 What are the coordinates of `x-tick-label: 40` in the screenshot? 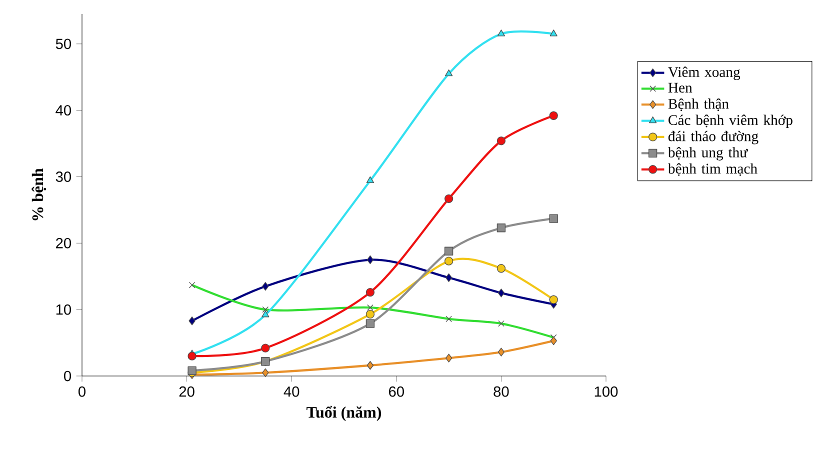 It's located at (292, 391).